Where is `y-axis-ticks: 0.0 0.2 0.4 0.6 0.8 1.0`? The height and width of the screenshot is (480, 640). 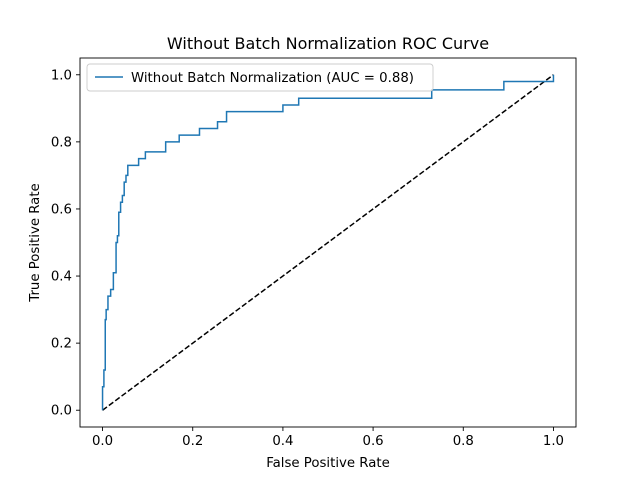
y-axis-ticks: 0.0 0.2 0.4 0.6 0.8 1.0 is located at coordinates (65, 243).